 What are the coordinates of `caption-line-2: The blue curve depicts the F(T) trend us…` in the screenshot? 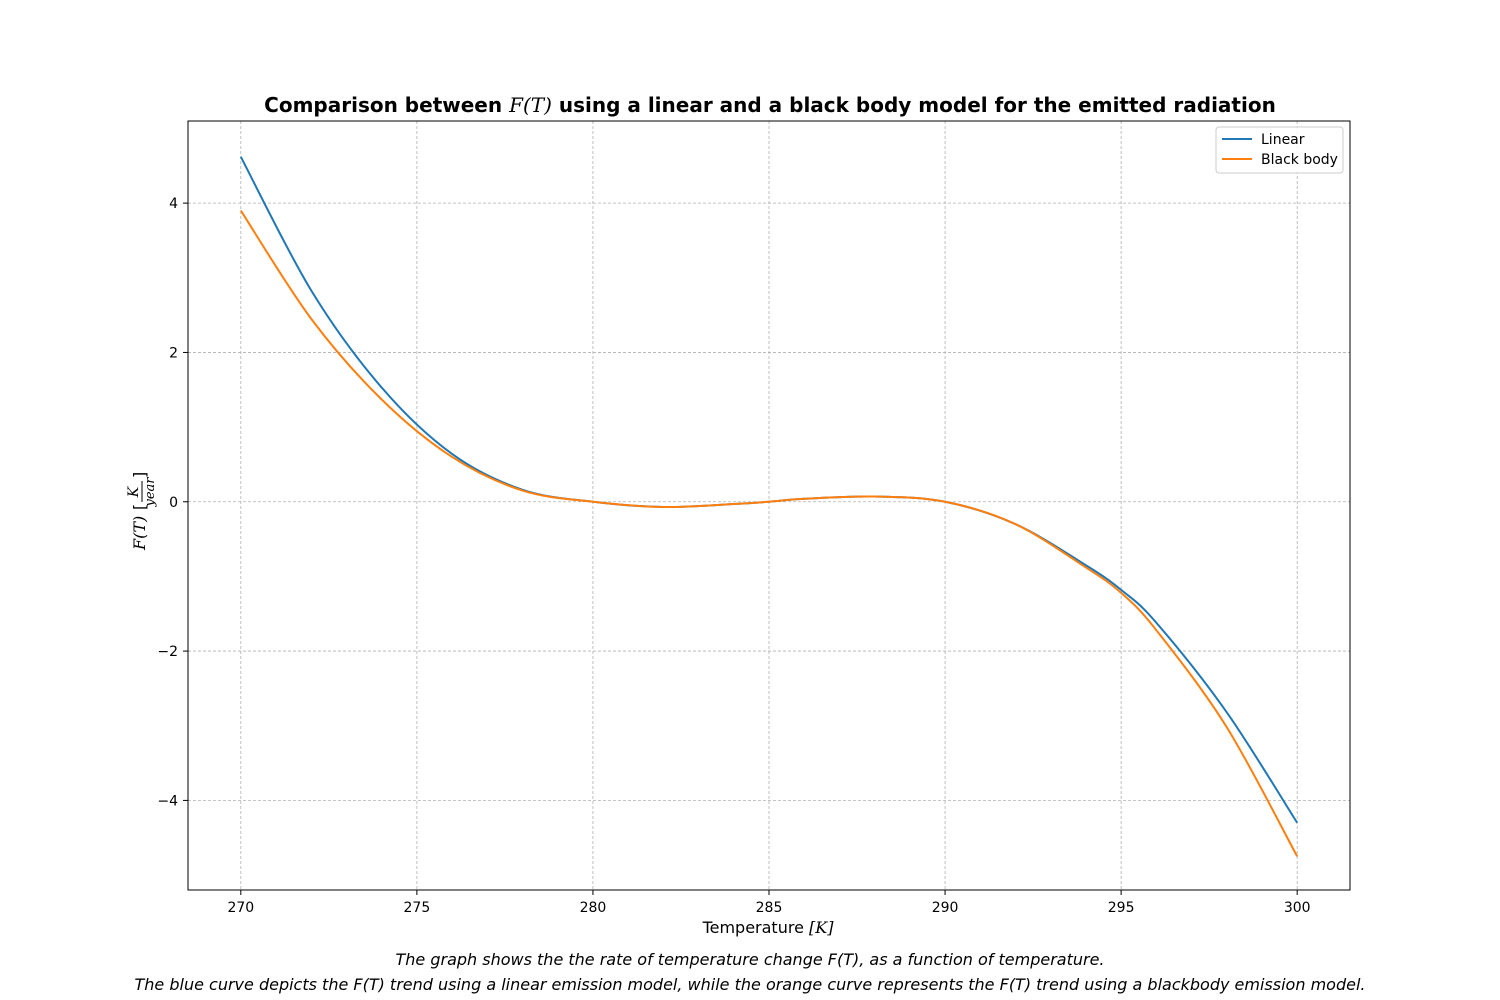 It's located at (750, 984).